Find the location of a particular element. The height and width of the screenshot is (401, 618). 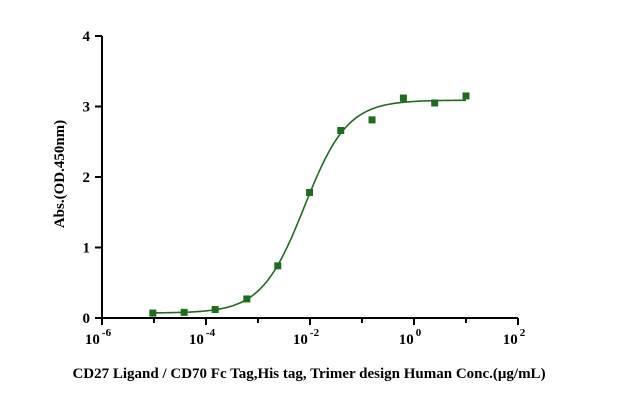

x-tick-label: 10 2 is located at coordinates (514, 337).